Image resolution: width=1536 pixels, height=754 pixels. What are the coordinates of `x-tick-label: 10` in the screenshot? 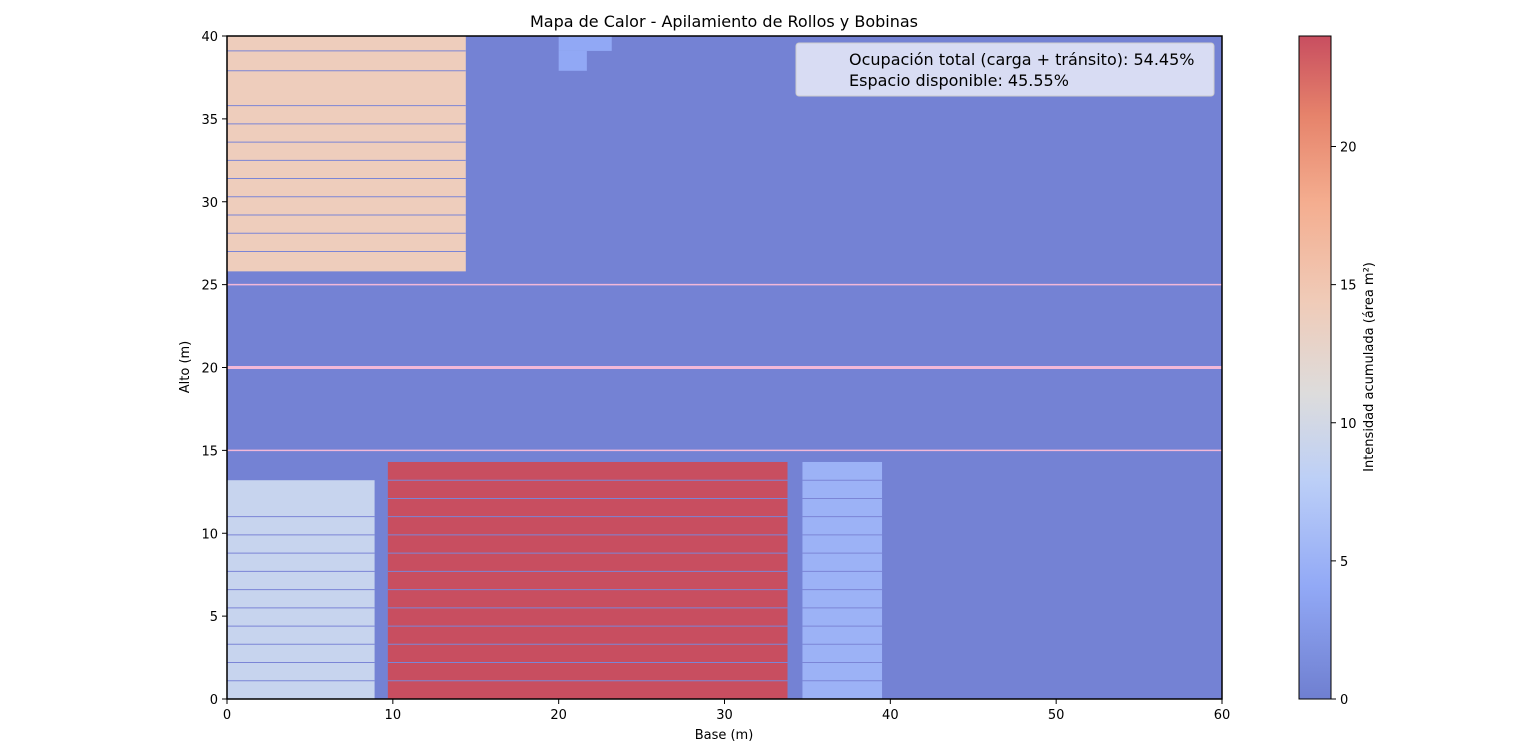 It's located at (393, 715).